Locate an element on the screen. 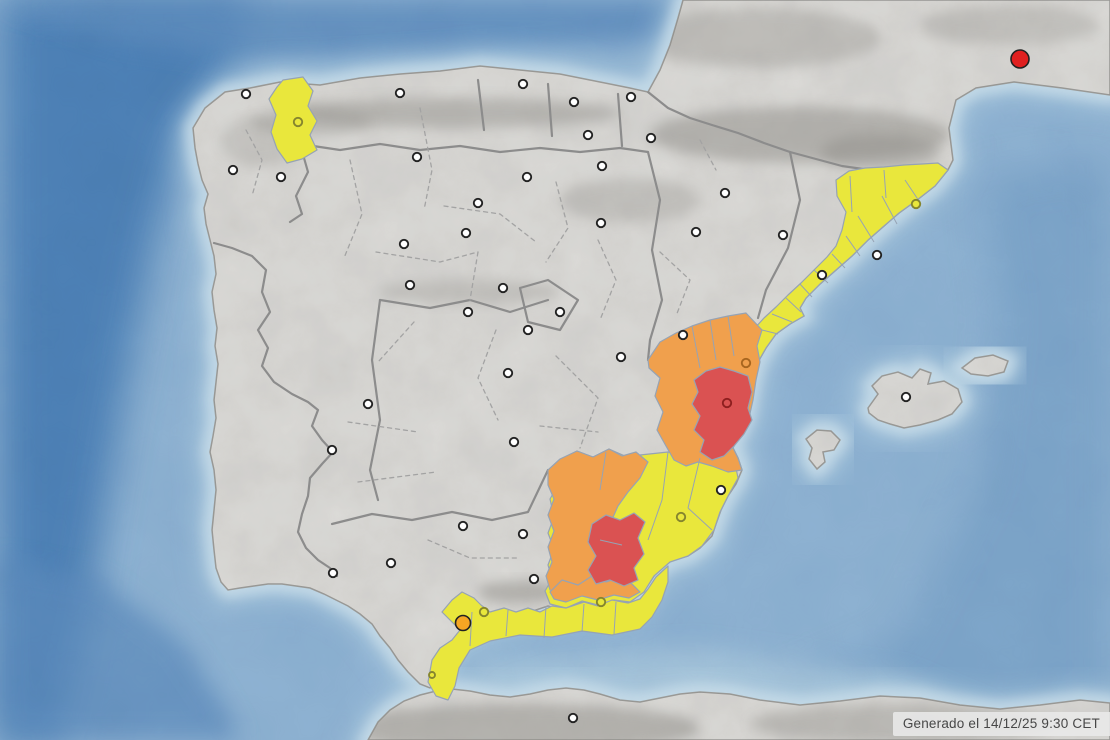 This screenshot has width=1110, height=740. station-marker-orange is located at coordinates (746, 363).